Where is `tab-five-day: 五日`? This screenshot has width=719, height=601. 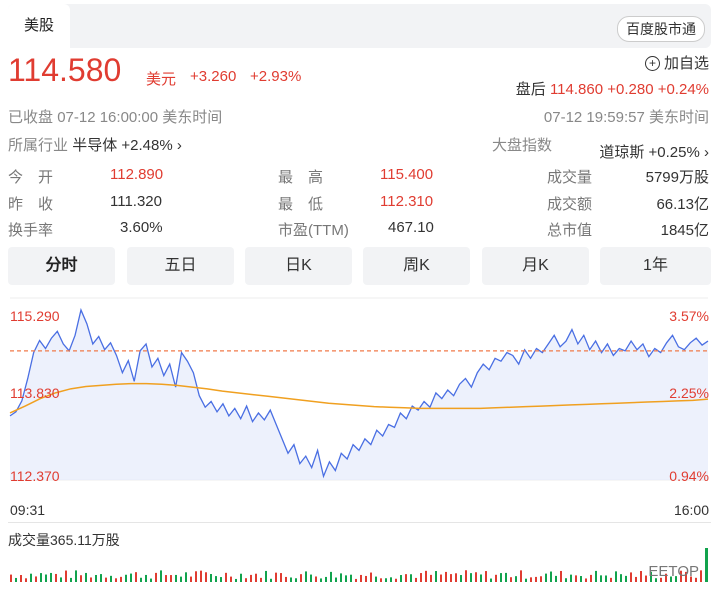
tab-five-day: 五日 is located at coordinates (180, 266).